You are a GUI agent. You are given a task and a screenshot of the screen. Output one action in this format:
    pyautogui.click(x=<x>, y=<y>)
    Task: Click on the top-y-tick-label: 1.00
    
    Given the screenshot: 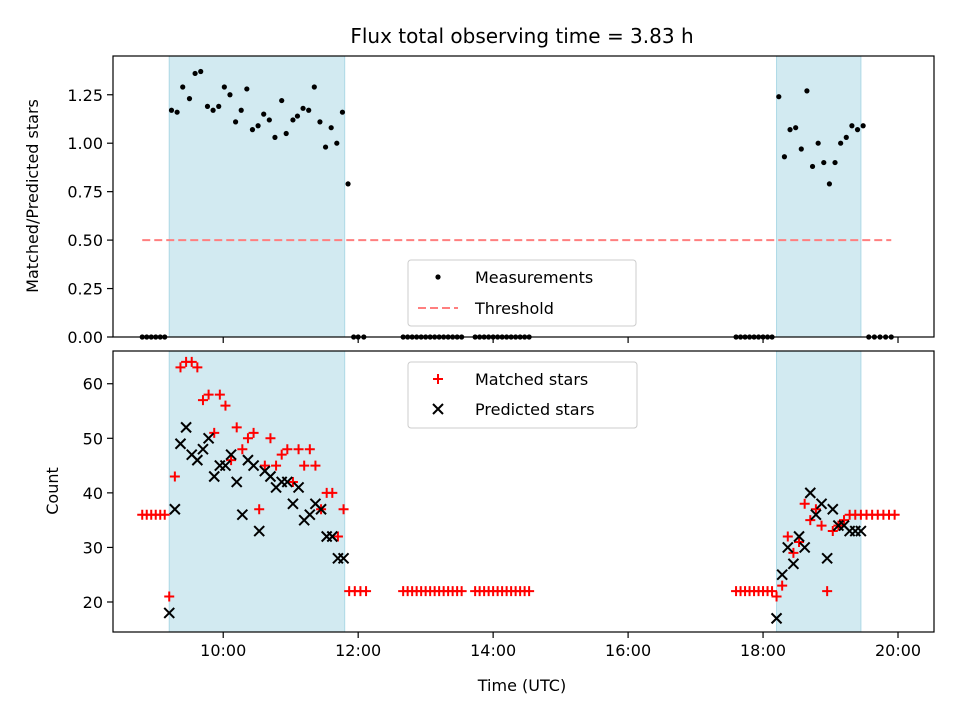 What is the action you would take?
    pyautogui.click(x=85, y=143)
    